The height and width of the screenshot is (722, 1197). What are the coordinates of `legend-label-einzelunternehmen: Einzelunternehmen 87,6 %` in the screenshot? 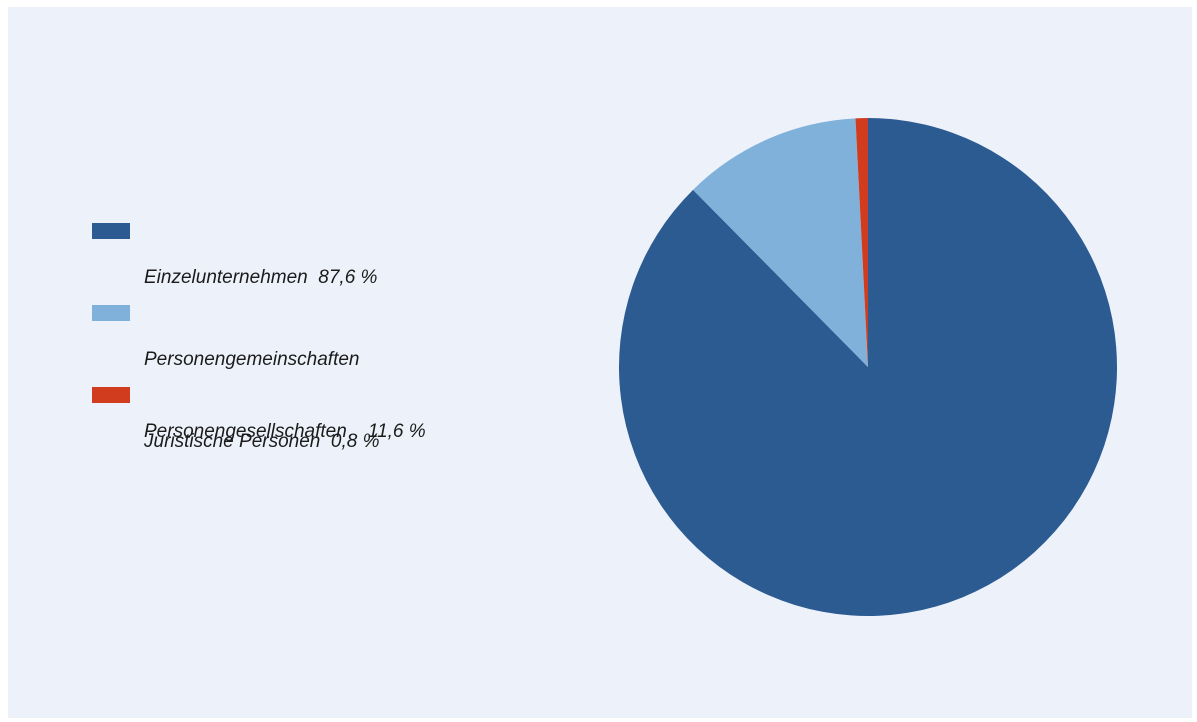 It's located at (261, 277).